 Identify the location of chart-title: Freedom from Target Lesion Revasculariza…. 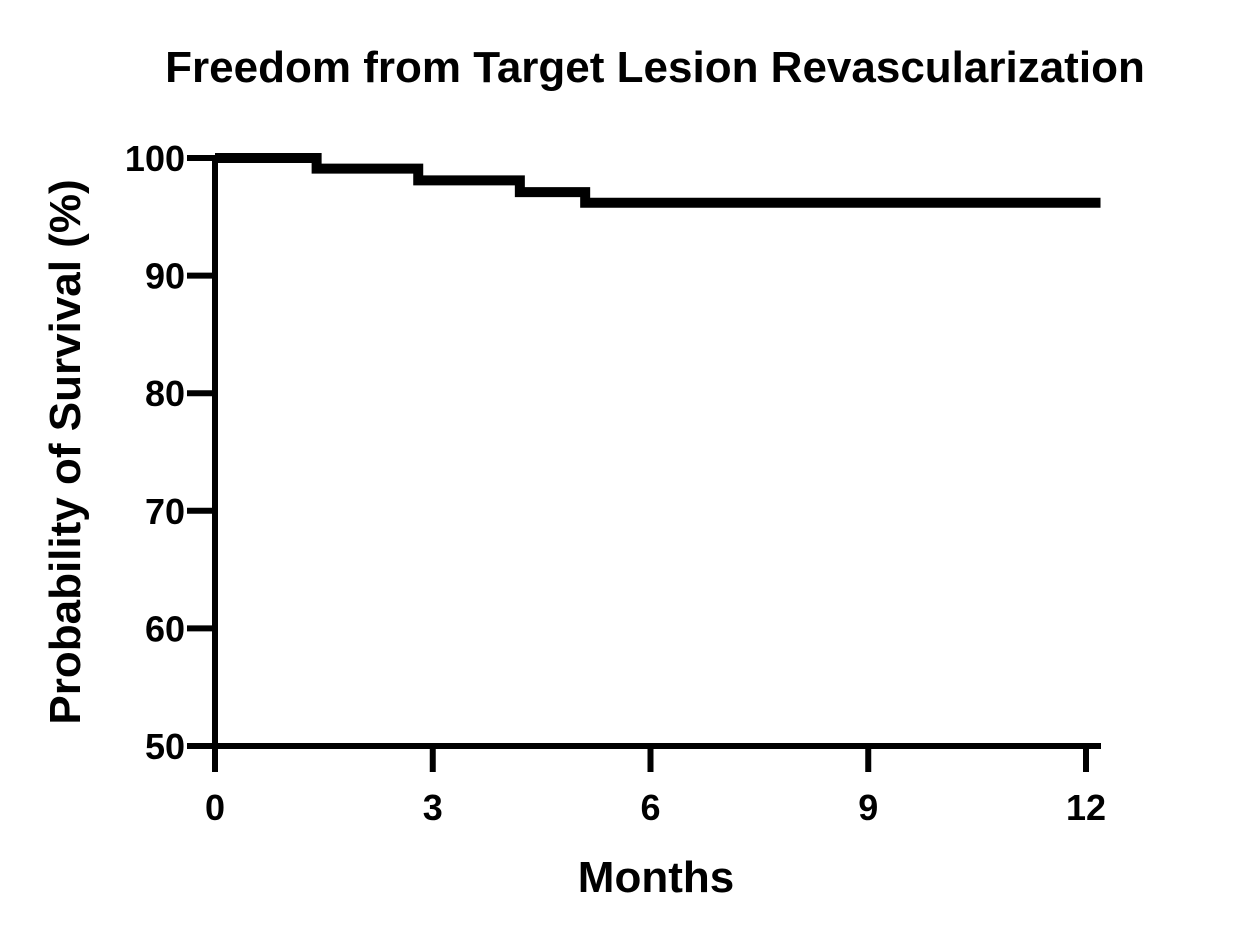
(655, 67).